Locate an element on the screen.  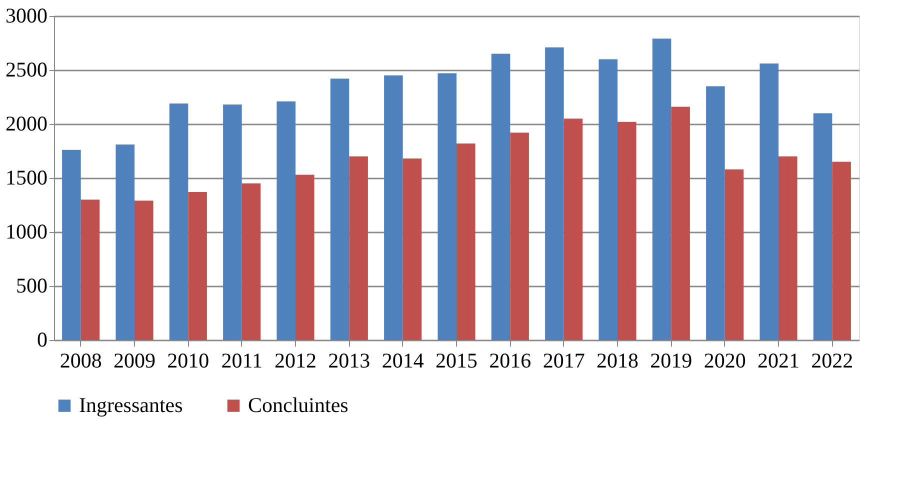
x-tick-label: 2019 is located at coordinates (671, 360).